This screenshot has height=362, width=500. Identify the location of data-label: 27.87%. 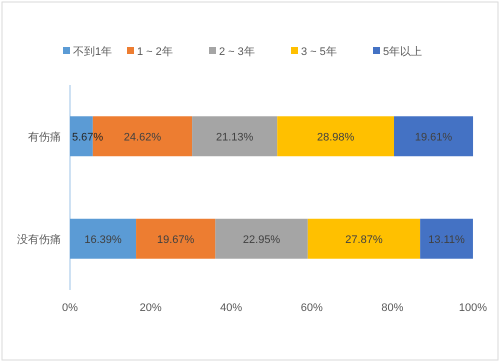
(364, 240).